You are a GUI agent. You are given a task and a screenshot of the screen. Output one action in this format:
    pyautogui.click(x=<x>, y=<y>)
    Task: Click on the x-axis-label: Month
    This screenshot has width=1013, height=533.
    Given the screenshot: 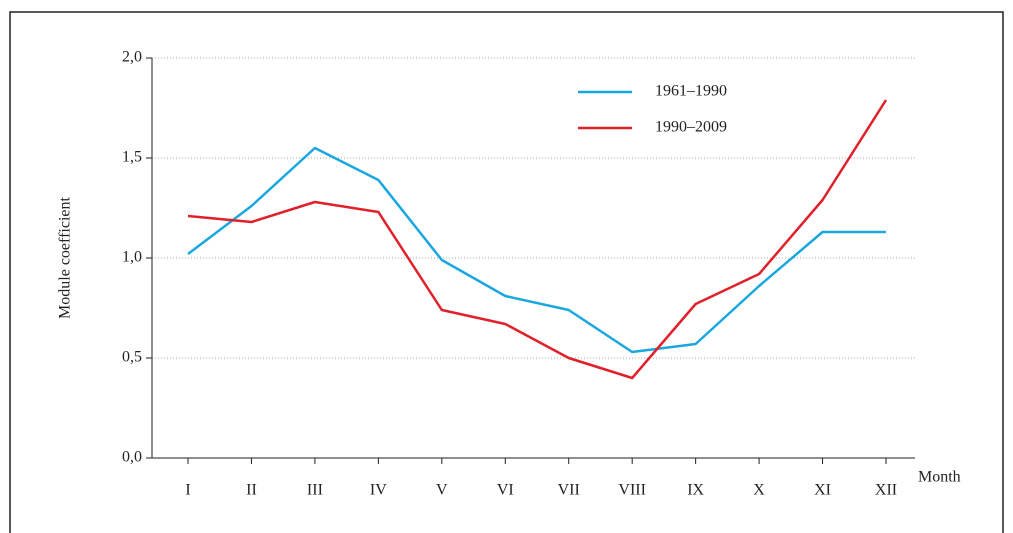 What is the action you would take?
    pyautogui.click(x=939, y=477)
    